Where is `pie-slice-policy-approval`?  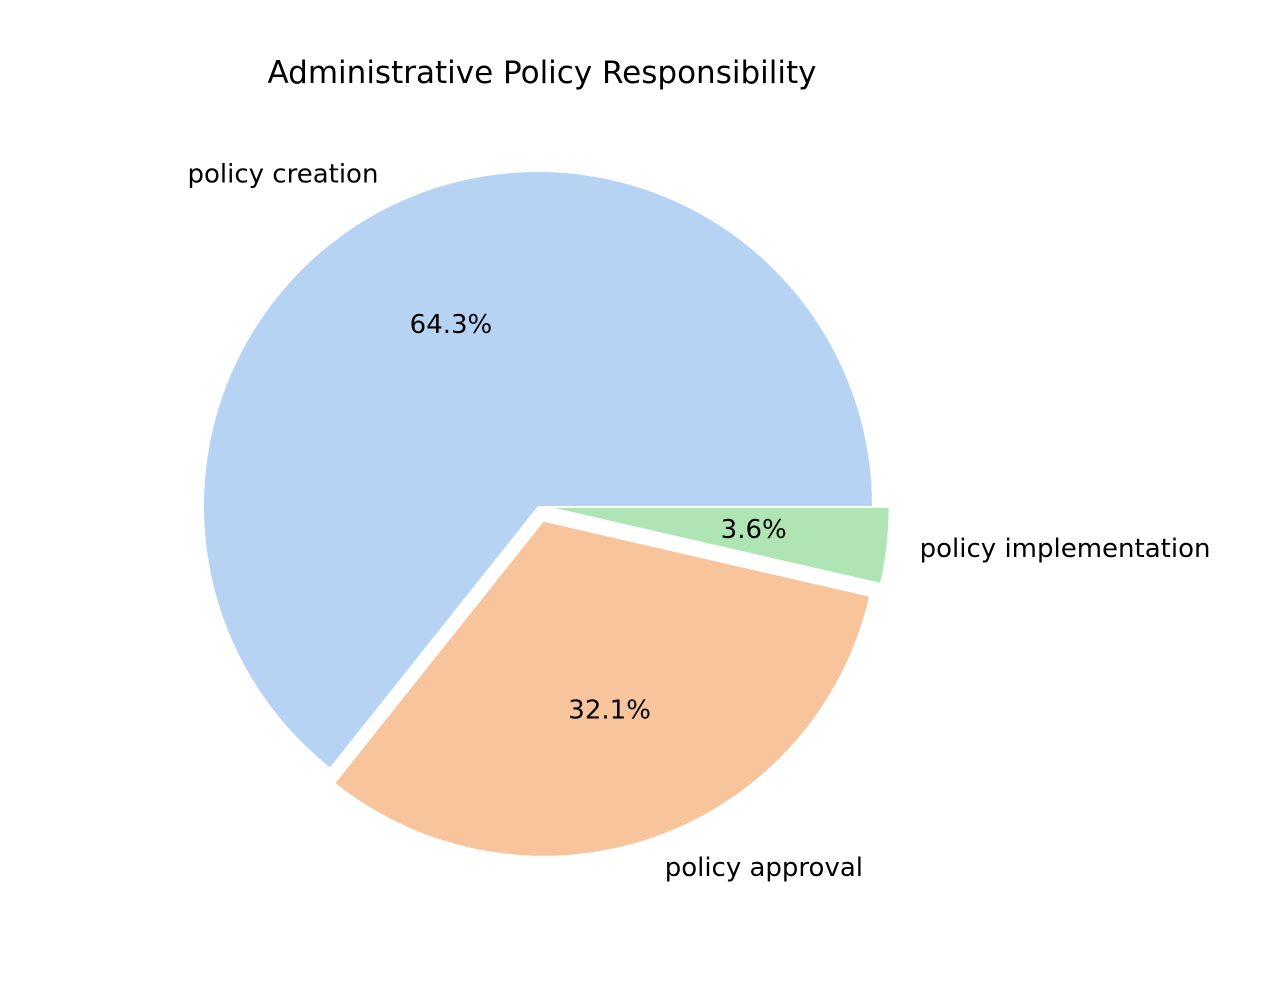
pie-slice-policy-approval is located at coordinates (602, 688).